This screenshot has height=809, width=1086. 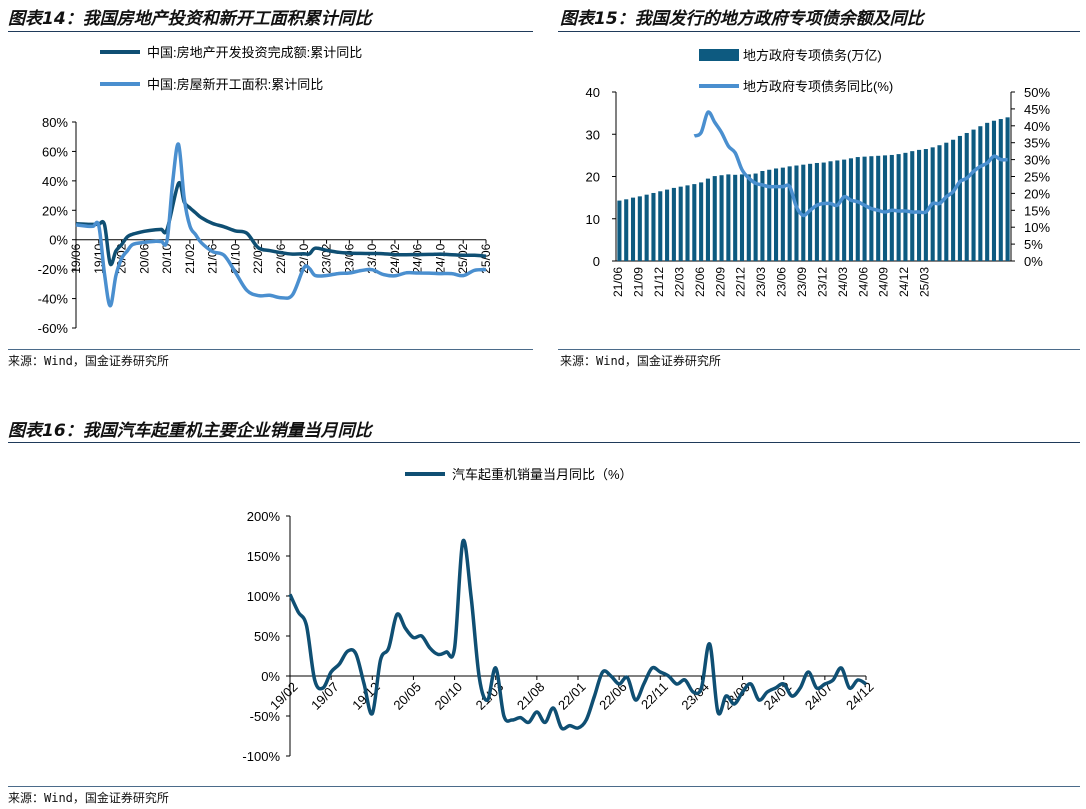 I want to click on x-tick-label: 23/12, so click(x=822, y=282).